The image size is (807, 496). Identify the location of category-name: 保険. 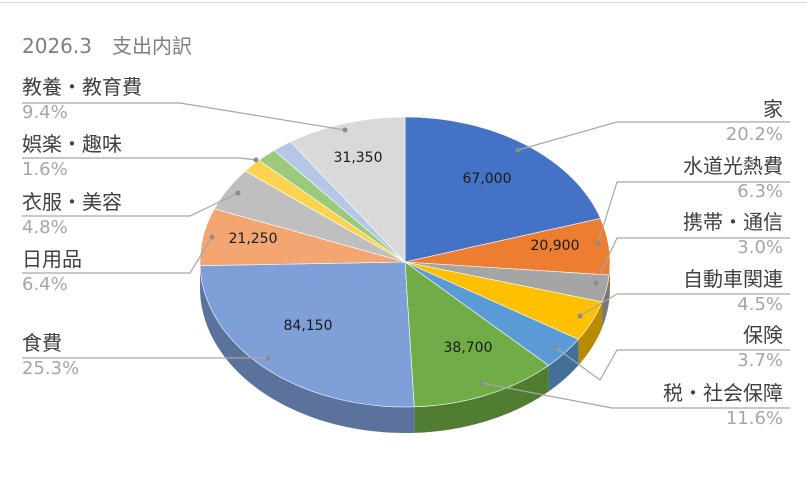
(763, 335).